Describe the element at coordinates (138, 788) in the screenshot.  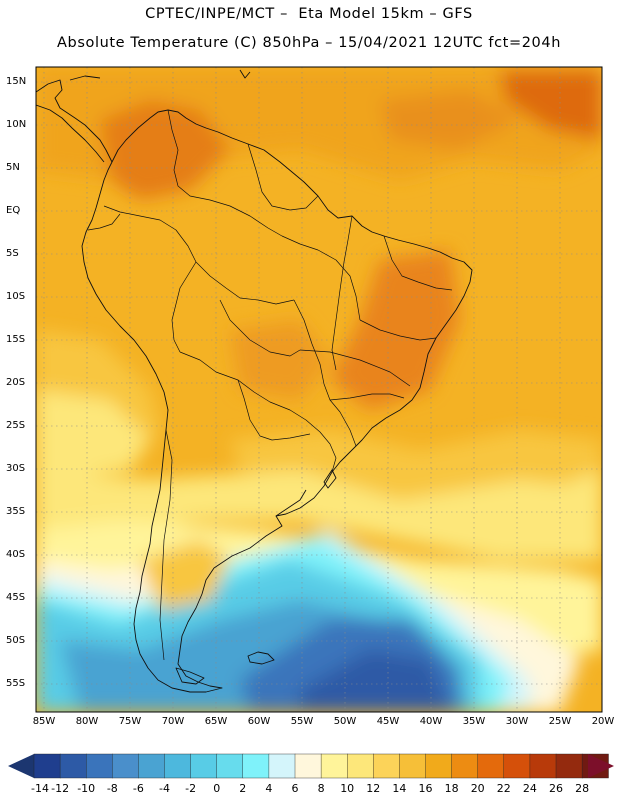
I see `colorbar-tick-label: -6` at that location.